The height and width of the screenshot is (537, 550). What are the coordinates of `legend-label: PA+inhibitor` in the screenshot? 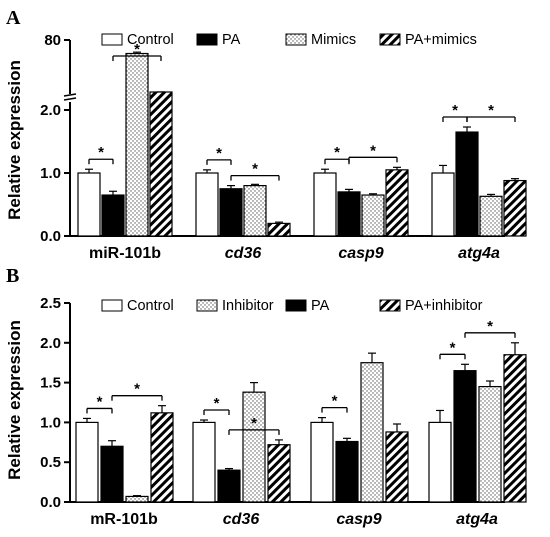 It's located at (444, 306).